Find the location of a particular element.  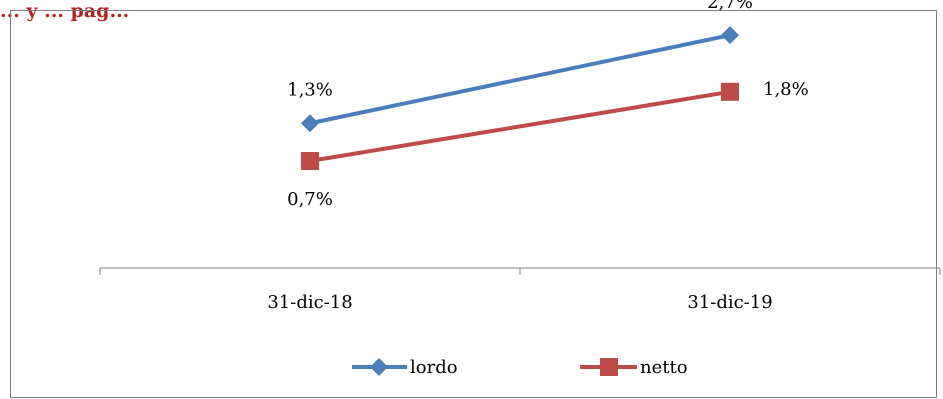

legend-label-netto: netto is located at coordinates (664, 367).